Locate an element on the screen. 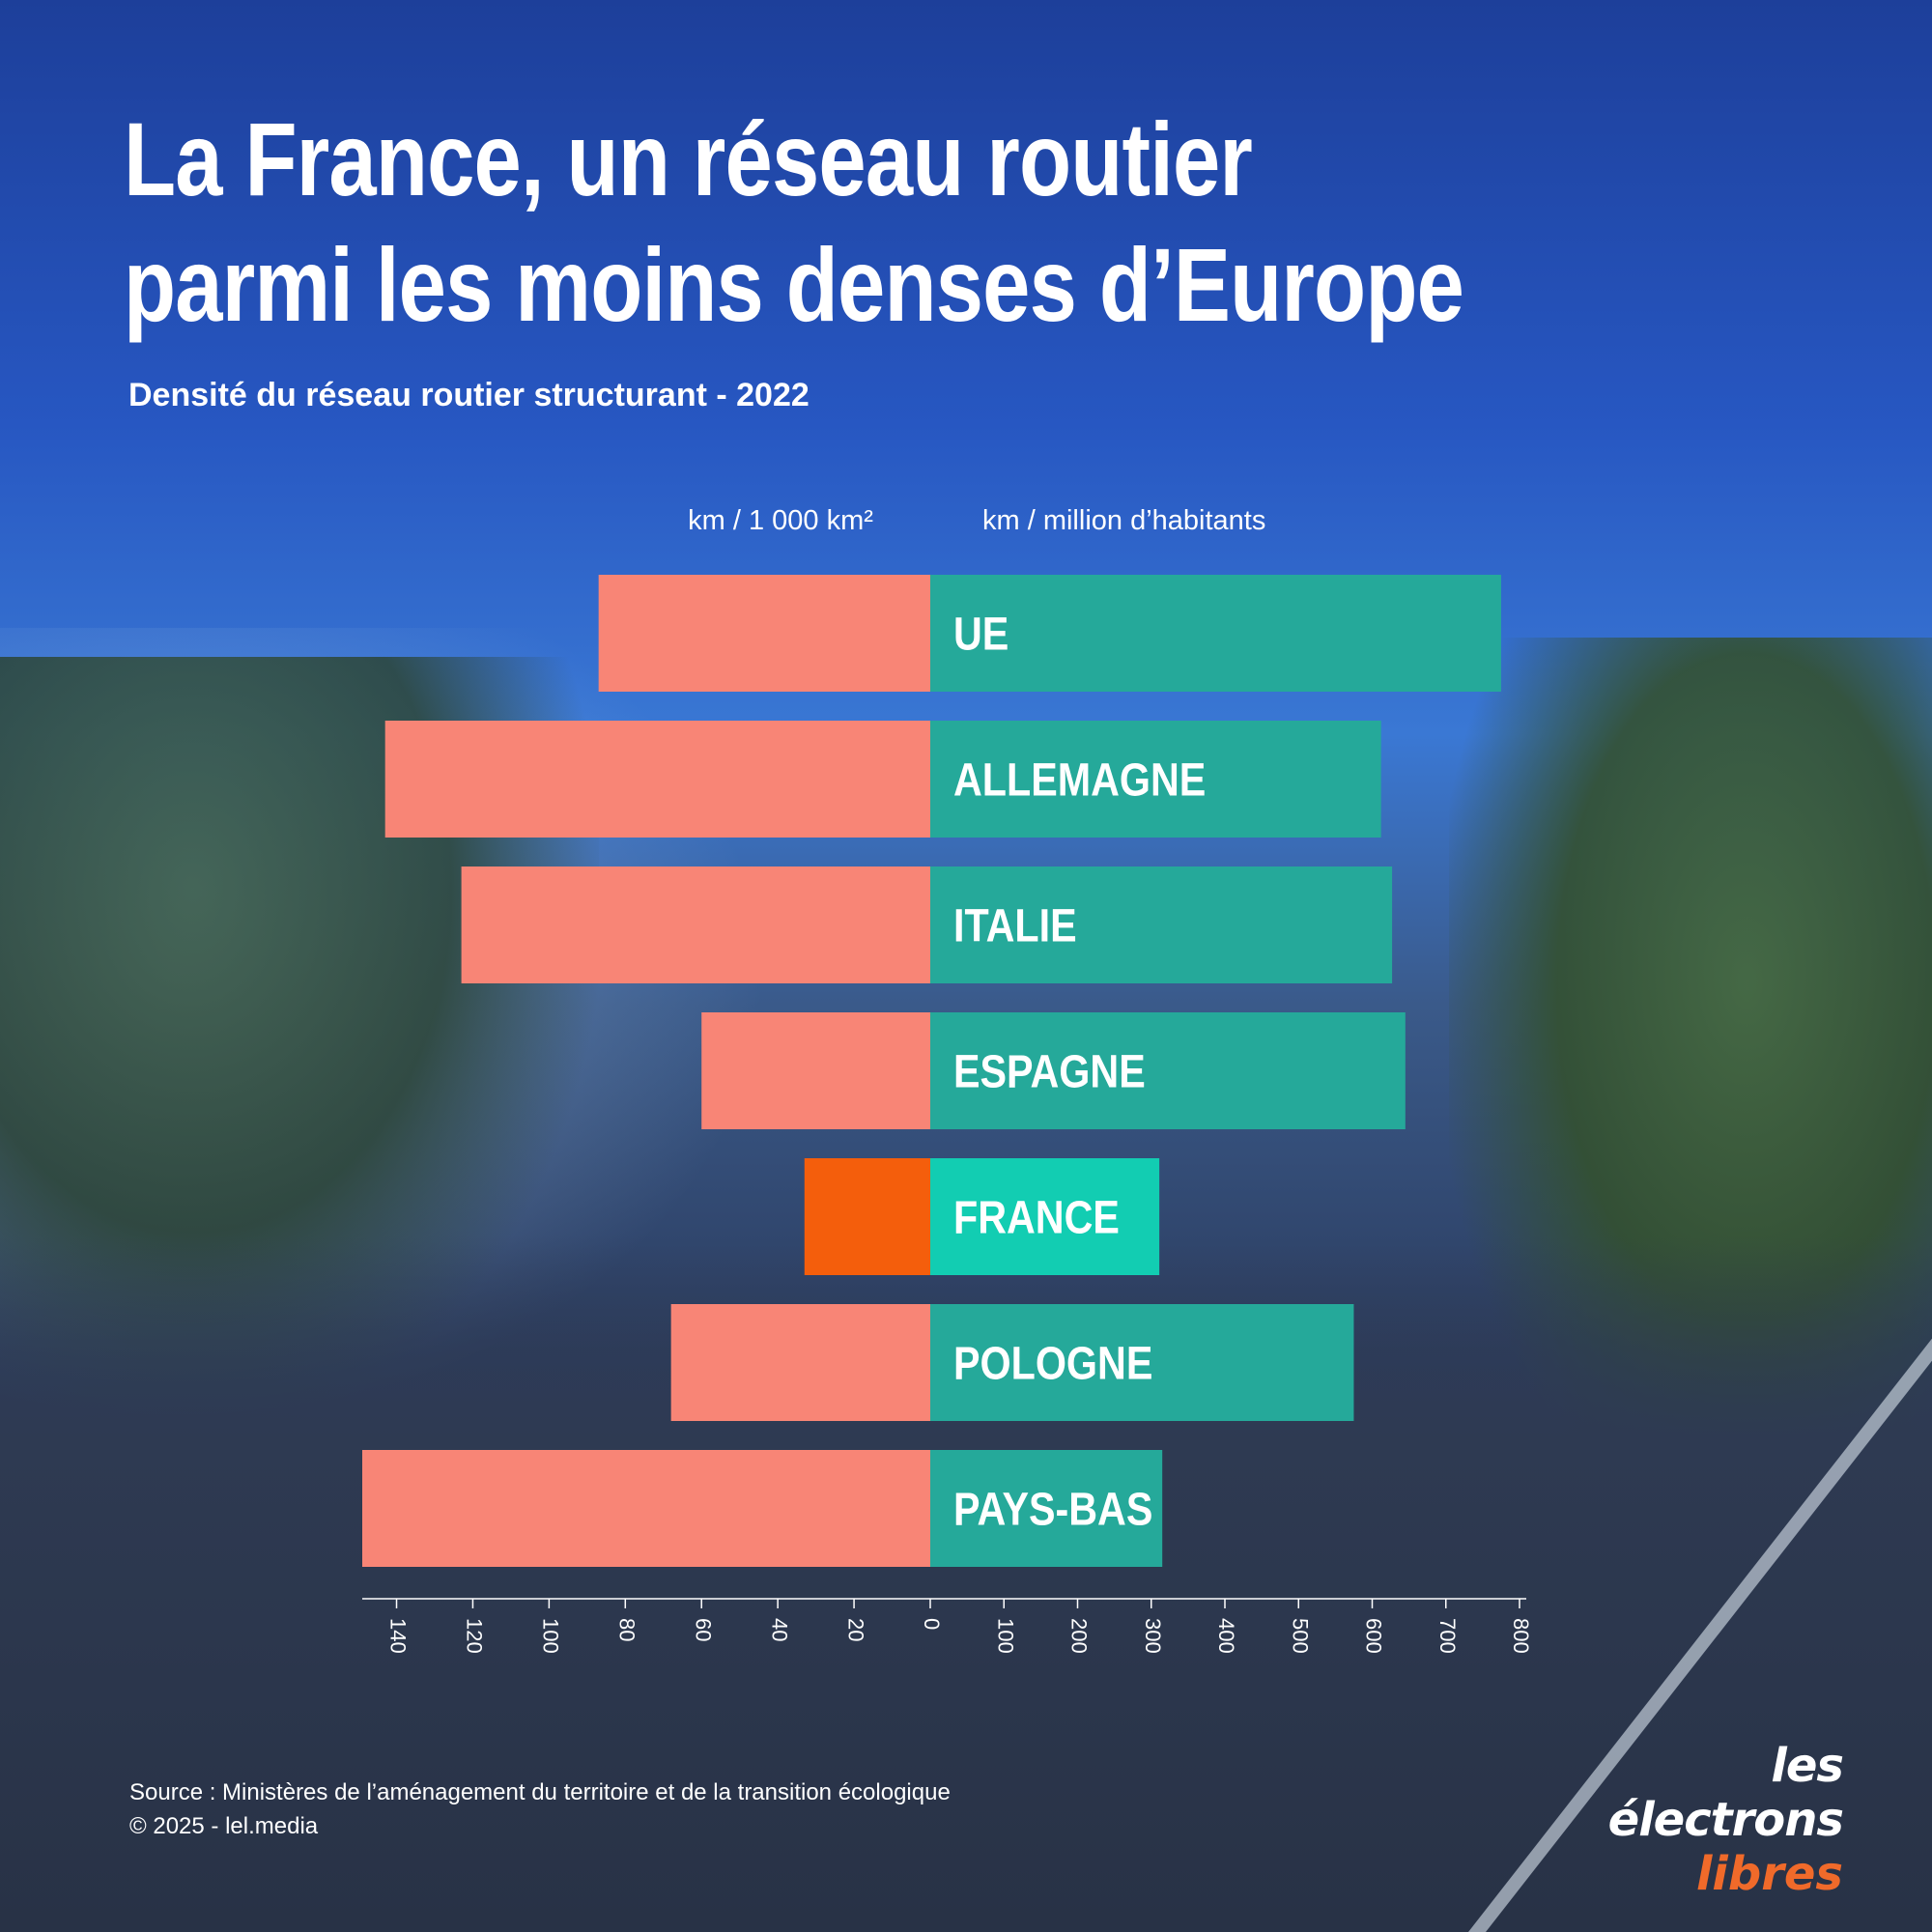  left-tick-label: 40 is located at coordinates (779, 1629).